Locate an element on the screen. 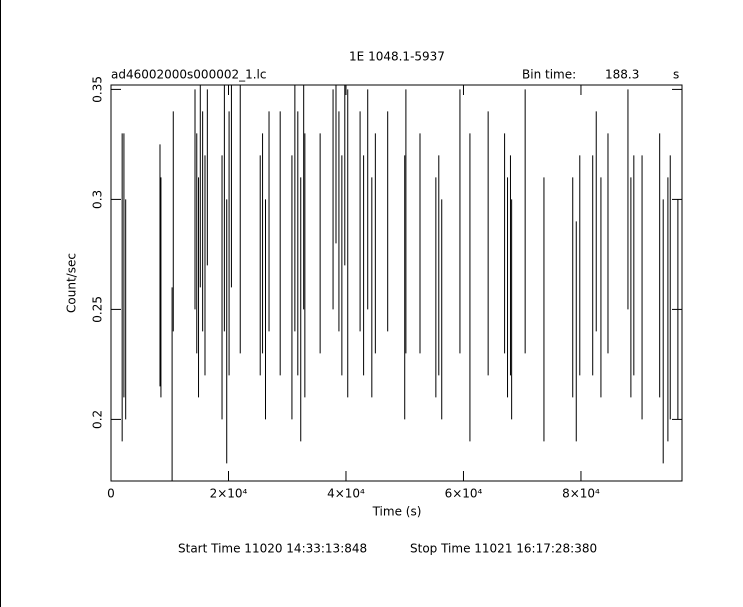 The height and width of the screenshot is (607, 743). y-tick-label: 0.25 is located at coordinates (98, 309).